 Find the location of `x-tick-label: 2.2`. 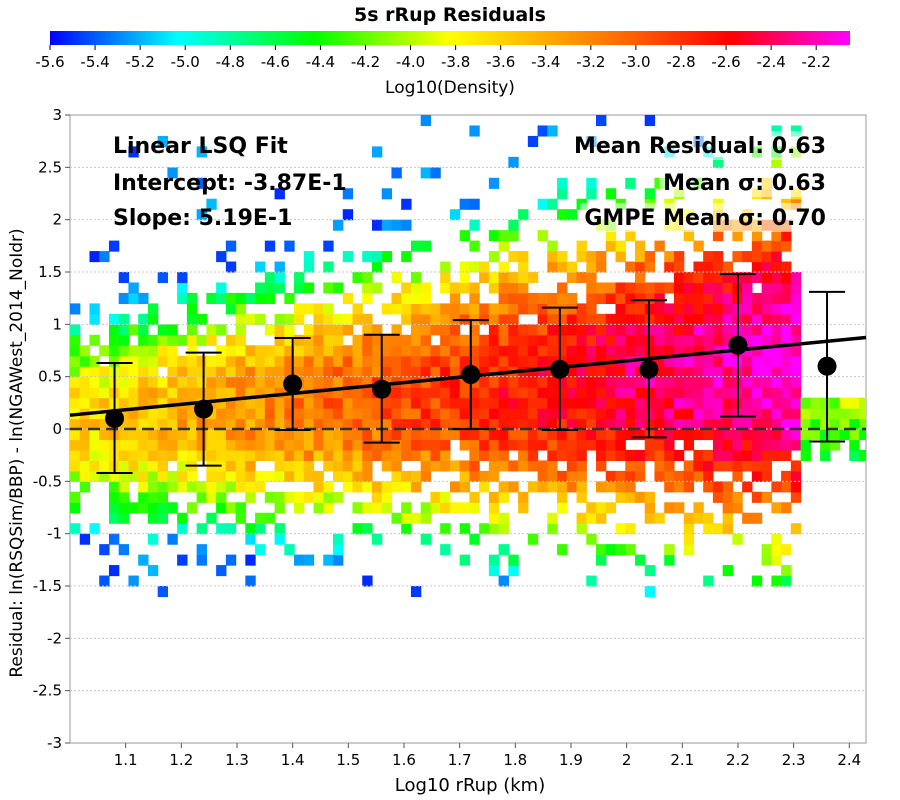

x-tick-label: 2.2 is located at coordinates (738, 760).